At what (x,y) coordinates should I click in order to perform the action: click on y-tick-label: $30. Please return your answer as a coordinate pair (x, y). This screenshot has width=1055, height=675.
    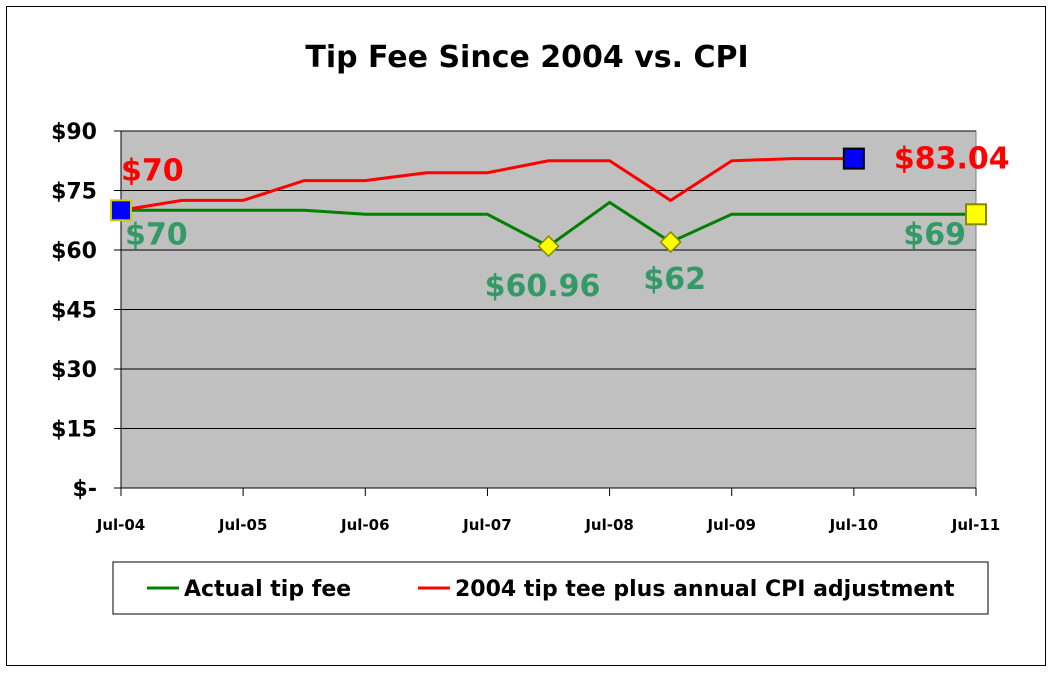
    Looking at the image, I should click on (74, 370).